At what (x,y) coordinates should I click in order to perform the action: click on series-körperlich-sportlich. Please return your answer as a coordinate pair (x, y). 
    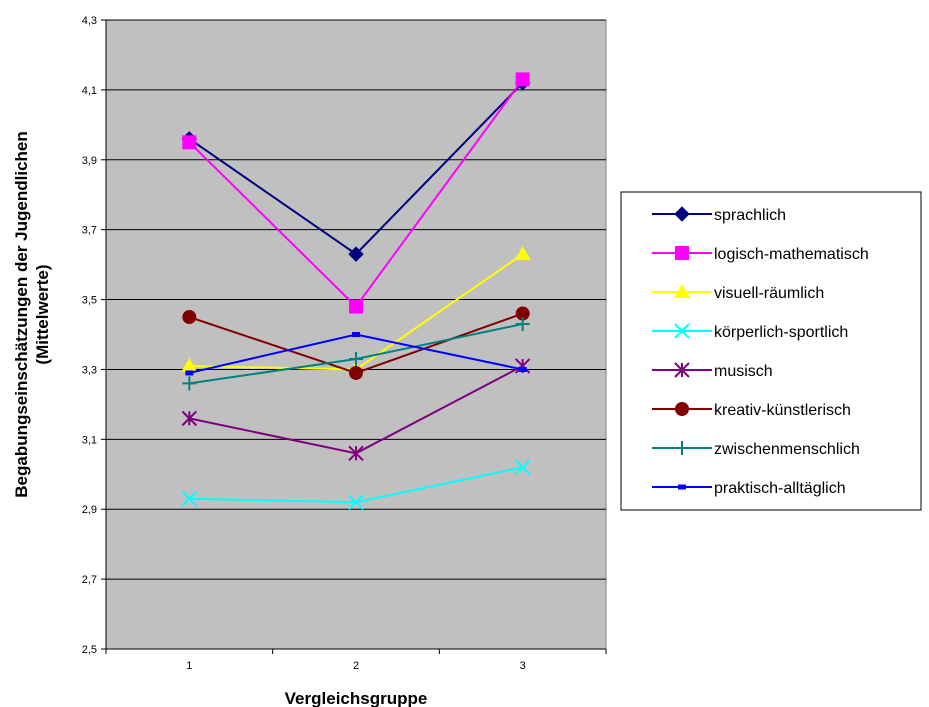
    Looking at the image, I should click on (356, 484).